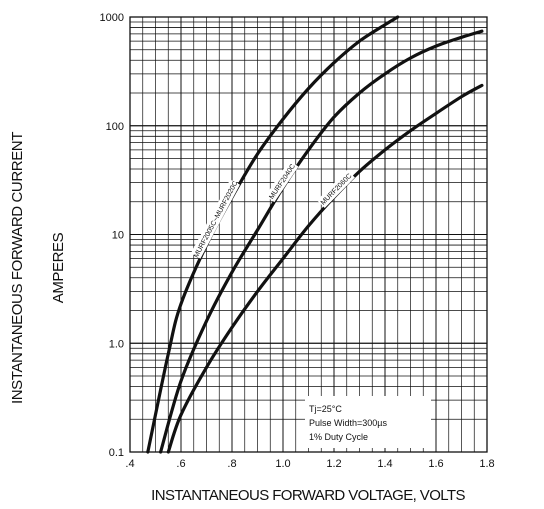 The height and width of the screenshot is (509, 544). Describe the element at coordinates (348, 423) in the screenshot. I see `annotation-line-2: Pulse Width=300µs` at that location.